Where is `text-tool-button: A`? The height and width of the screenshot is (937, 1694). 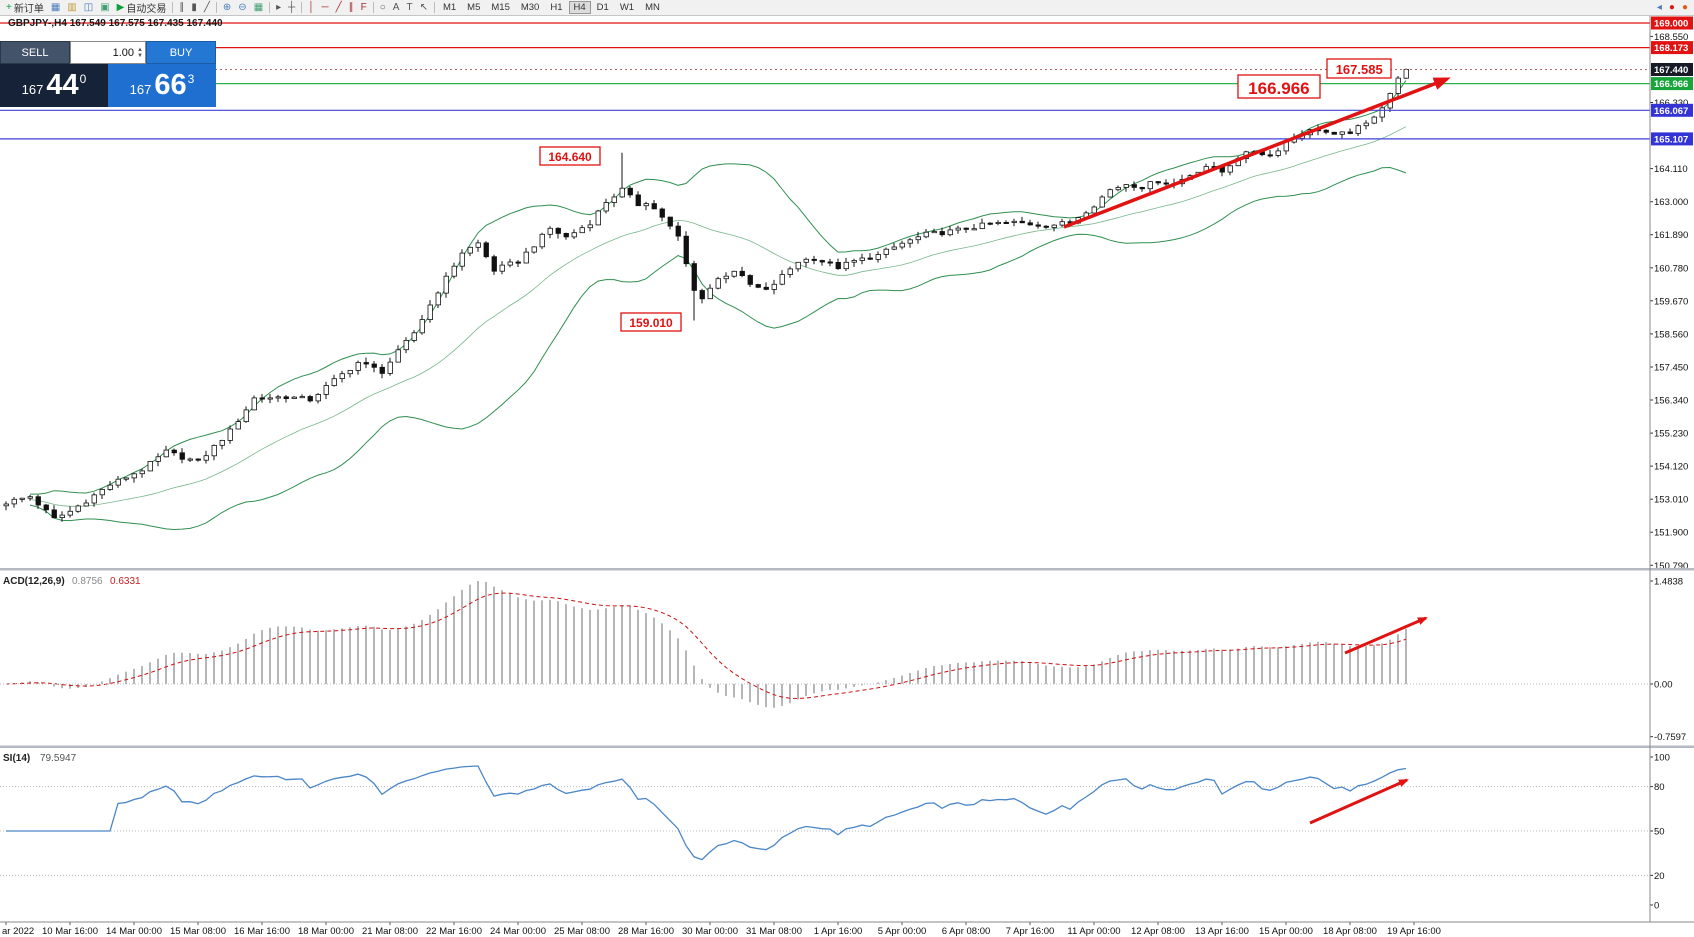 text-tool-button: A is located at coordinates (396, 8).